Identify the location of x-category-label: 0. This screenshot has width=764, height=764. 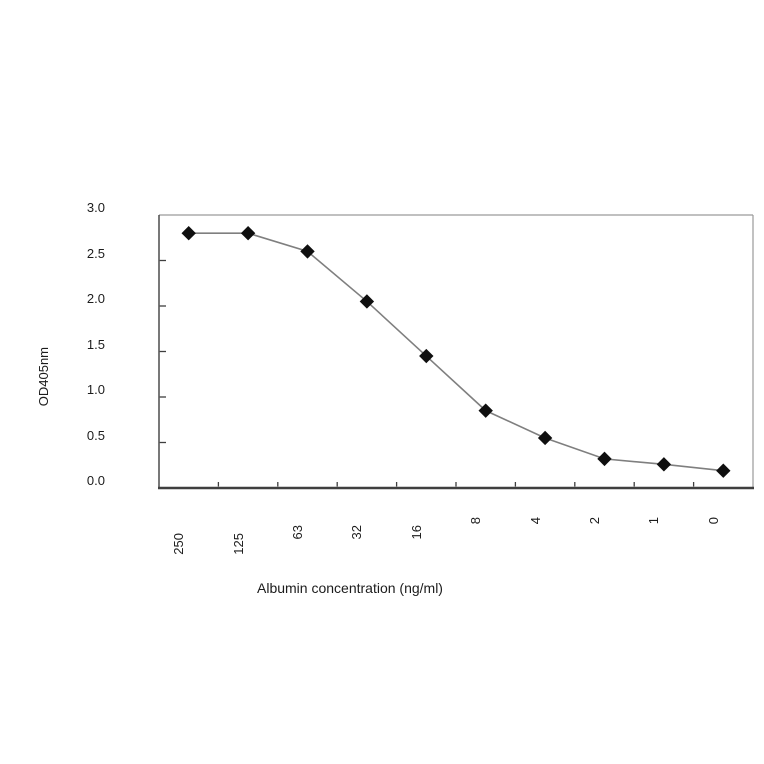
(713, 521).